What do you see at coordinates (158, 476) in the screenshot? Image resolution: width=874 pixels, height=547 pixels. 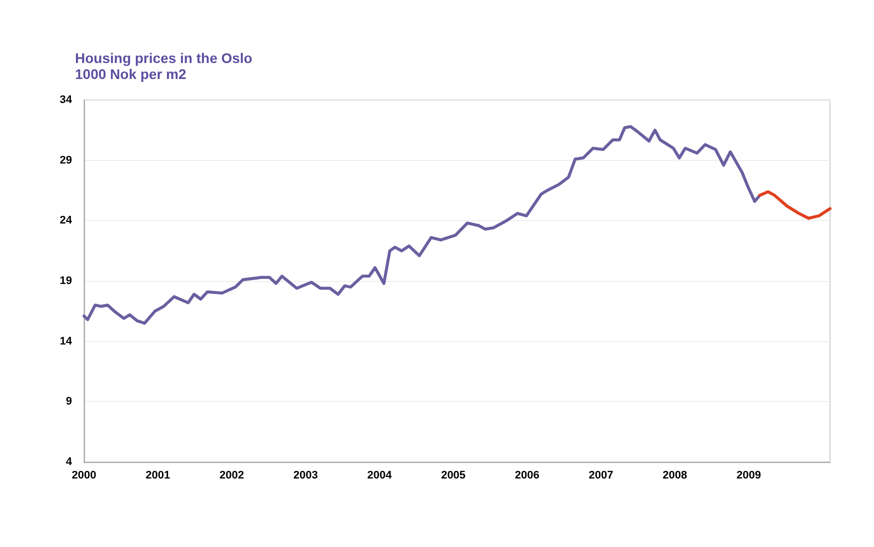 I see `x-tick-label: 2001` at bounding box center [158, 476].